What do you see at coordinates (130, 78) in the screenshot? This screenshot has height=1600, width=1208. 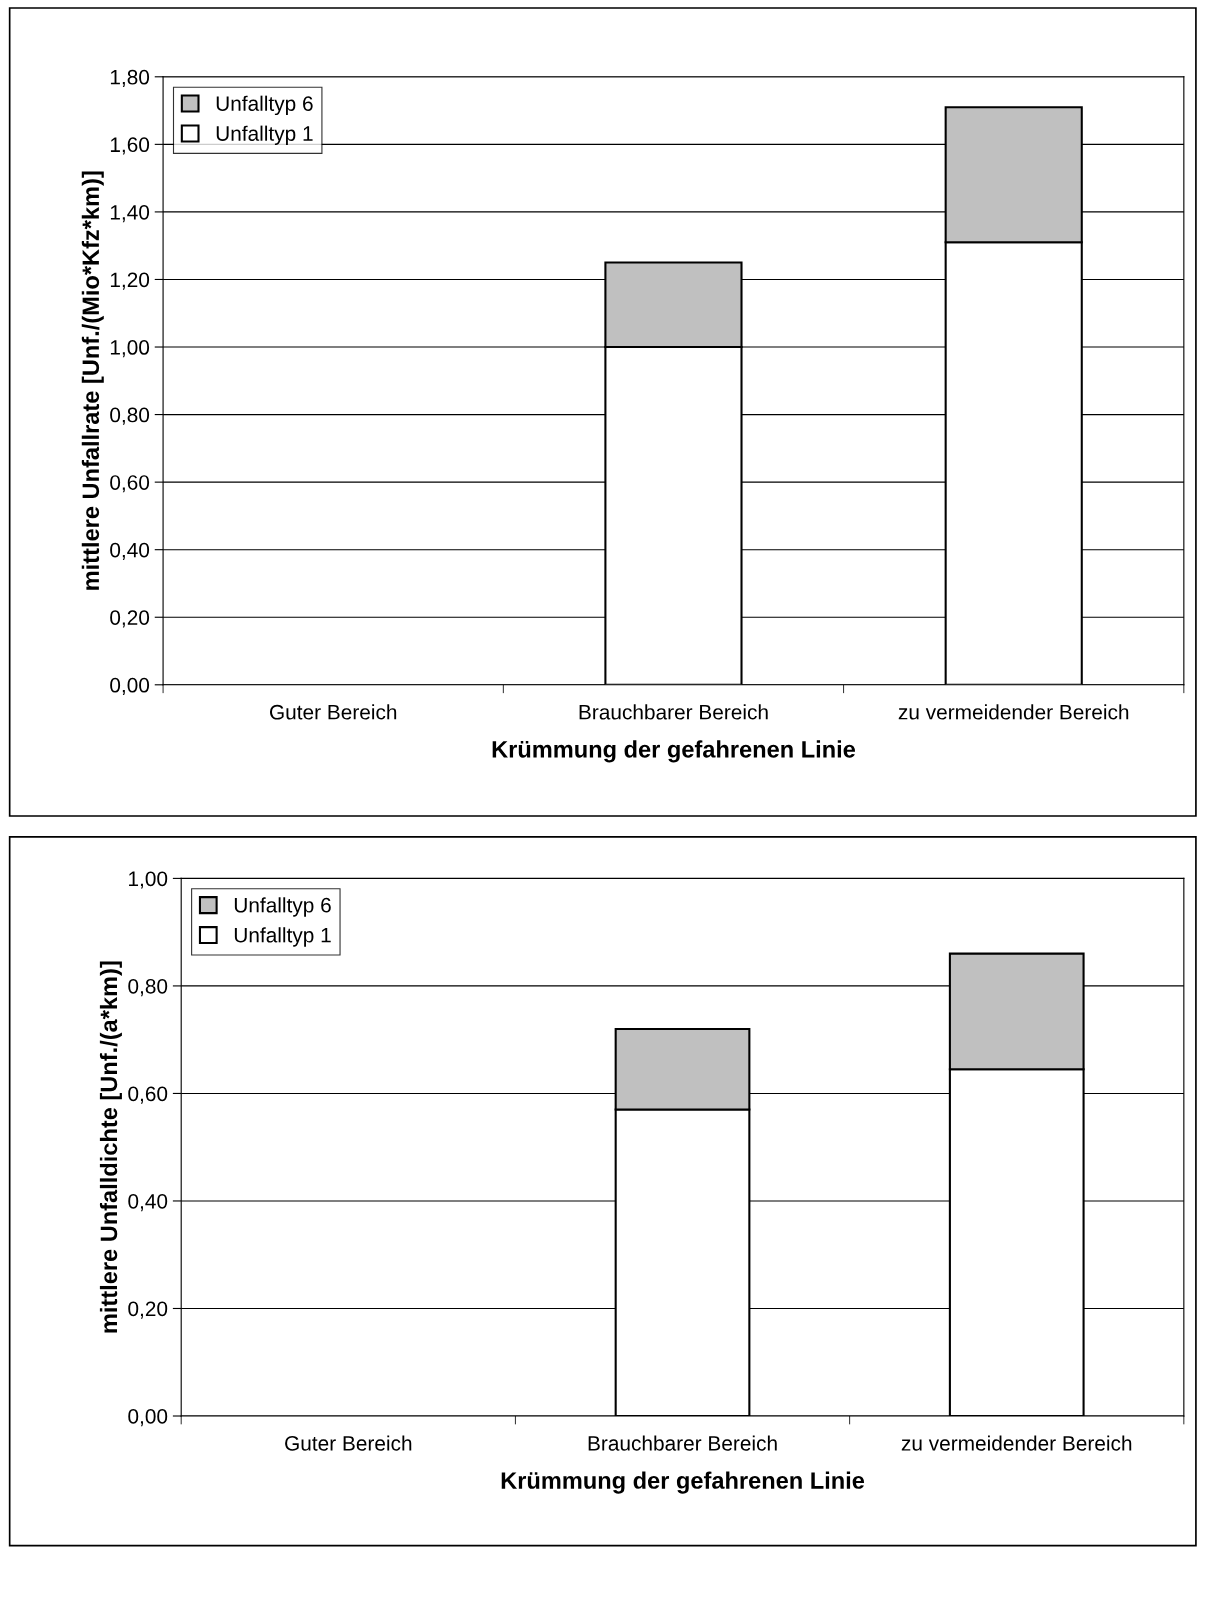 I see `y-tick-label: 1,80` at bounding box center [130, 78].